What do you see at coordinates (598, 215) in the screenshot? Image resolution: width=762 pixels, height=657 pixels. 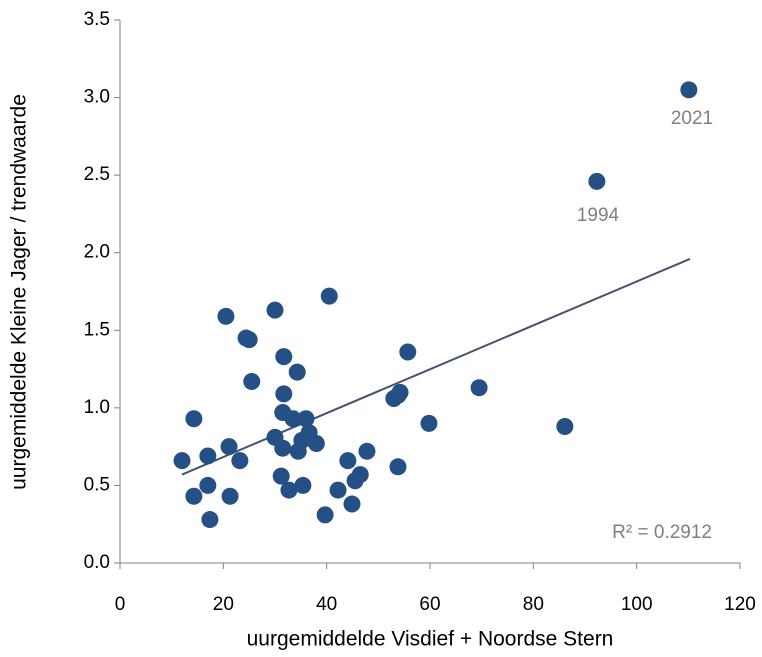 I see `annotation: 1994` at bounding box center [598, 215].